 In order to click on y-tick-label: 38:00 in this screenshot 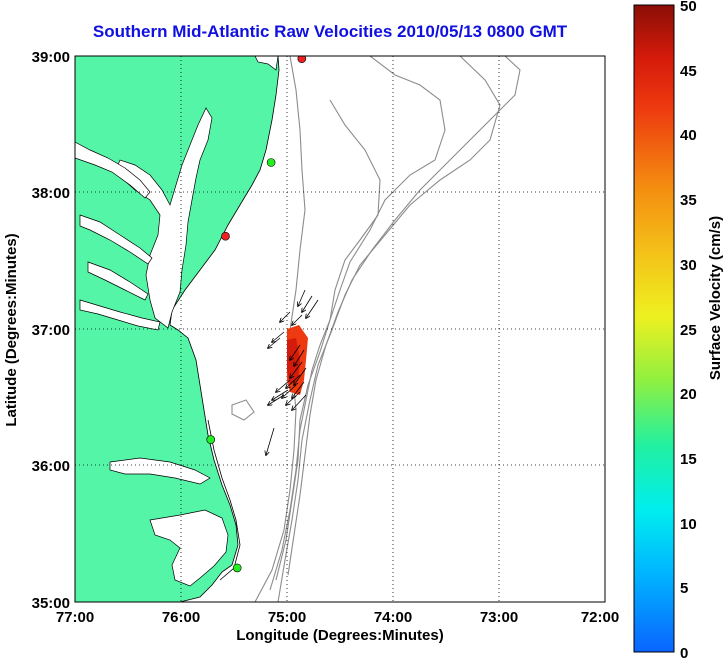, I will do `click(51, 193)`.